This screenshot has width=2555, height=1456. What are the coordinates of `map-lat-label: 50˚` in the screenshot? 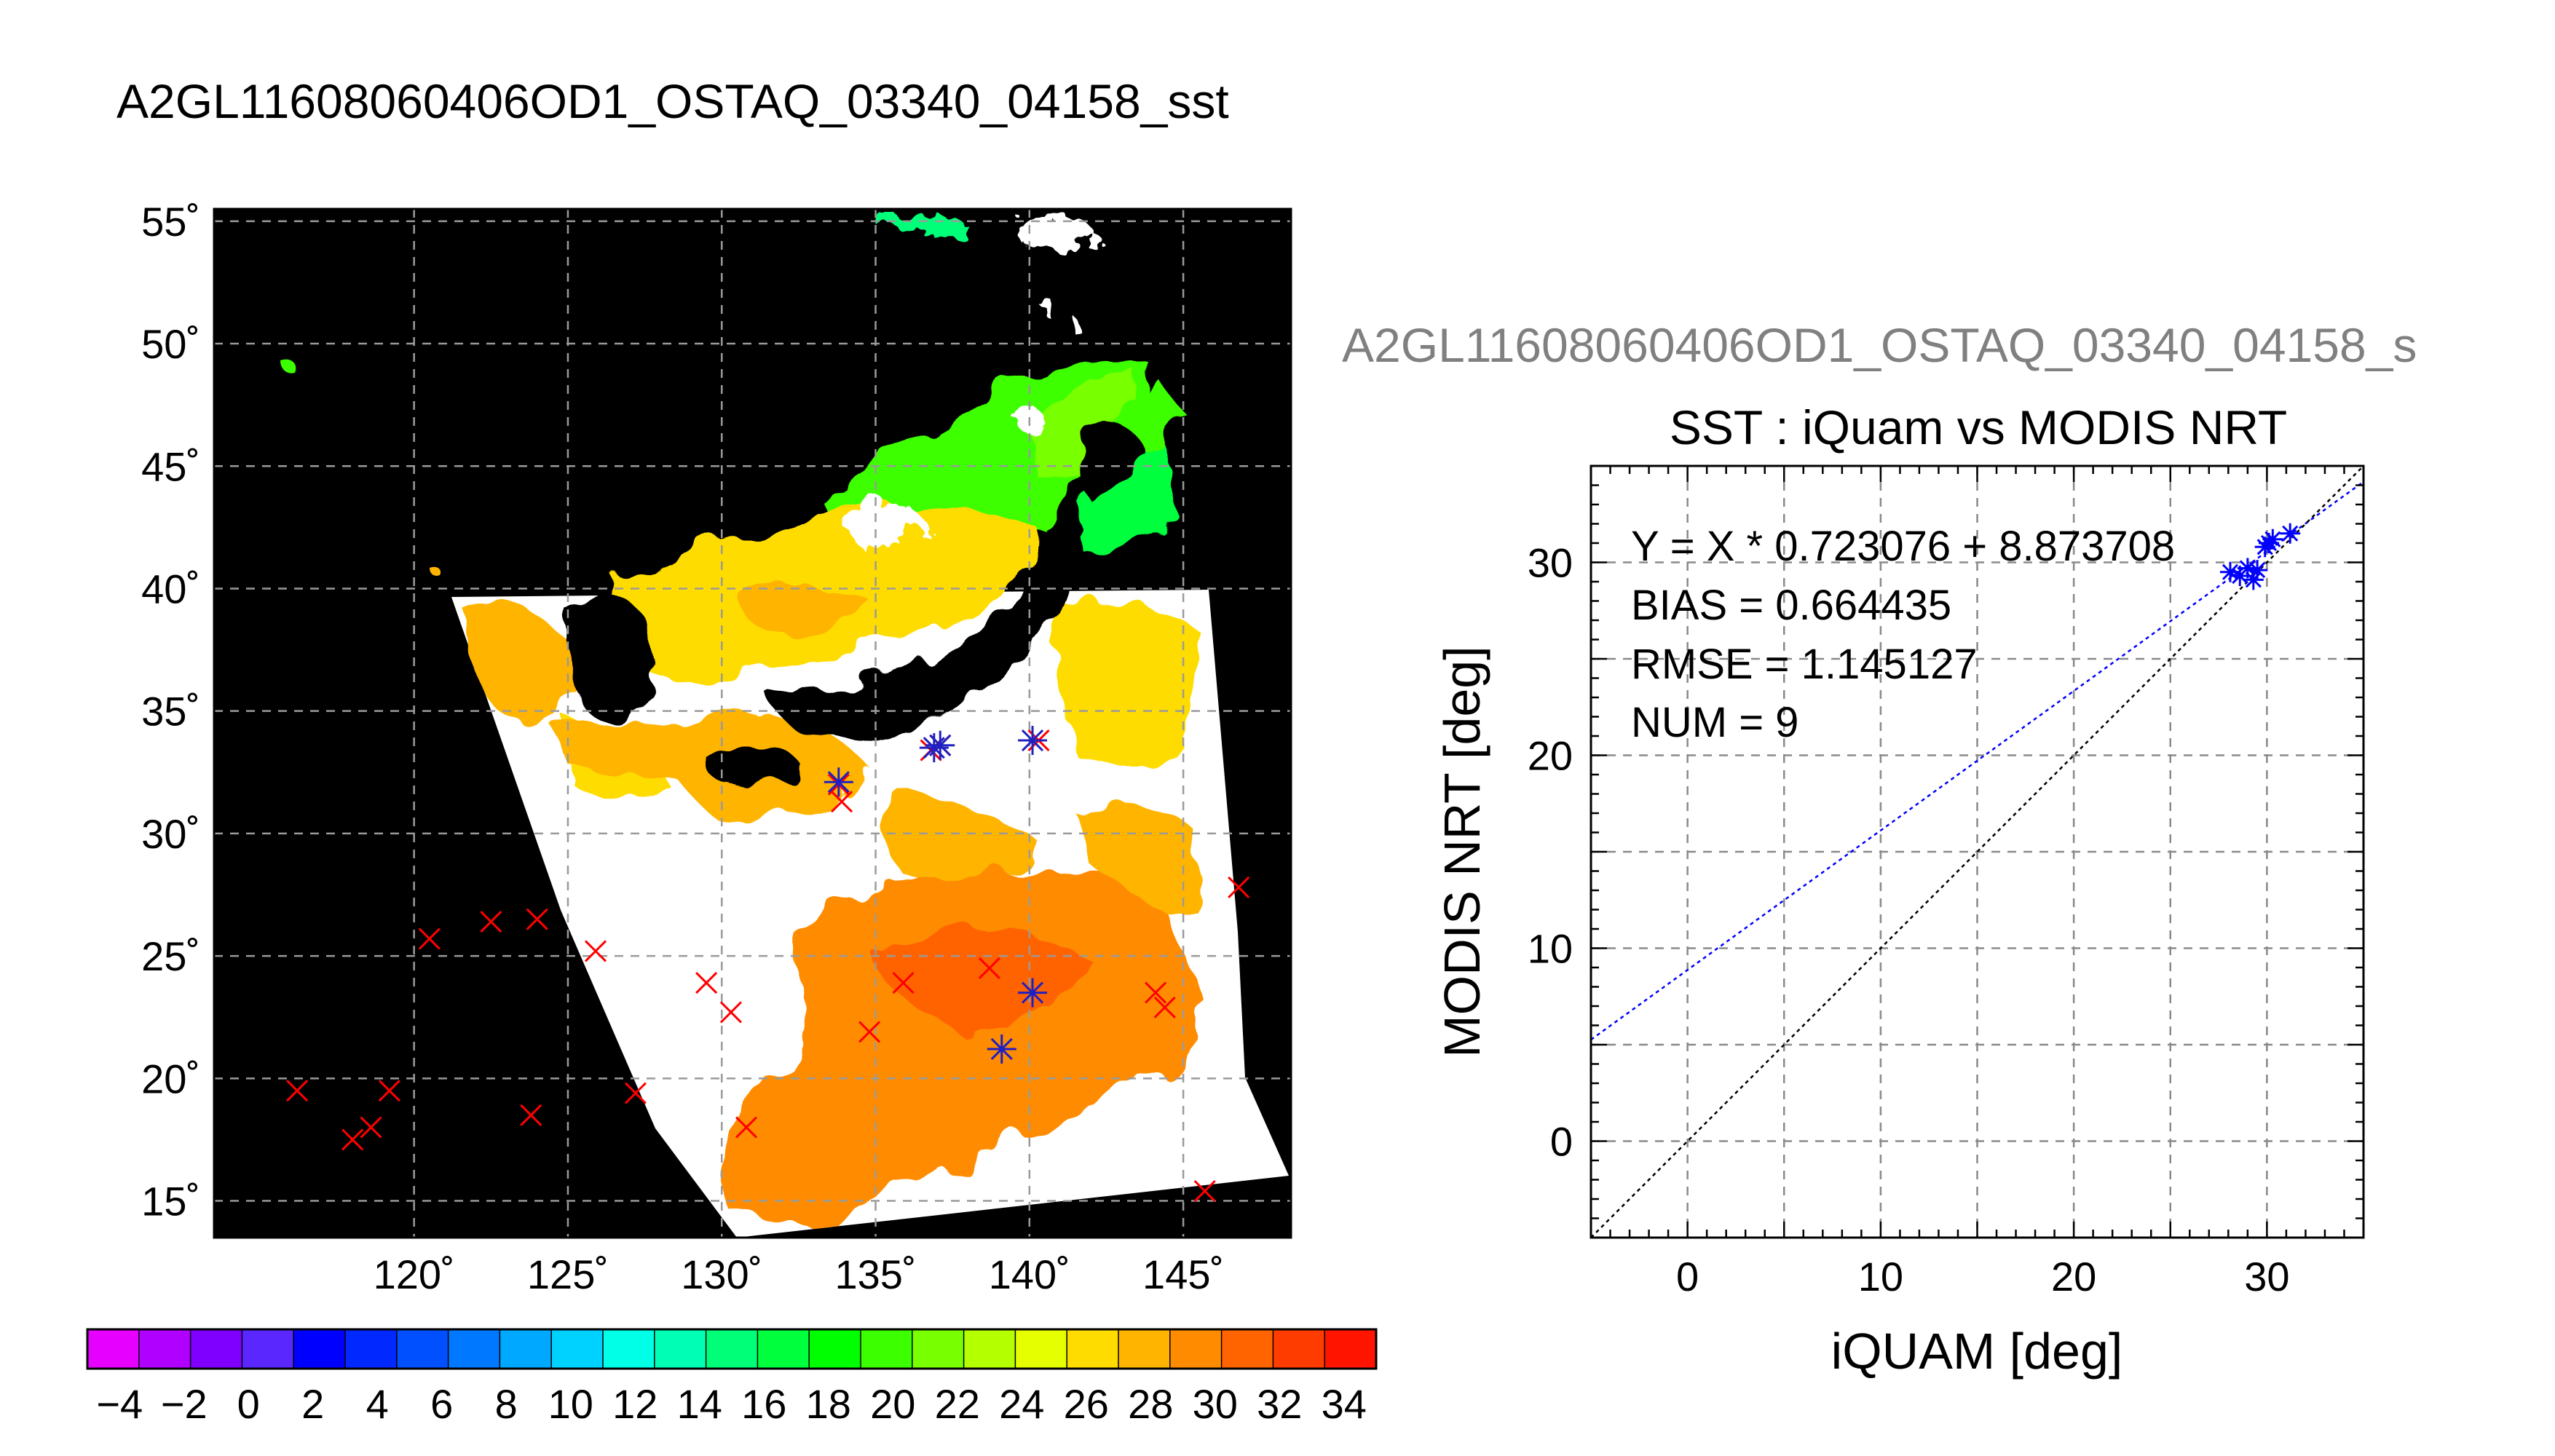 It's located at (170, 344).